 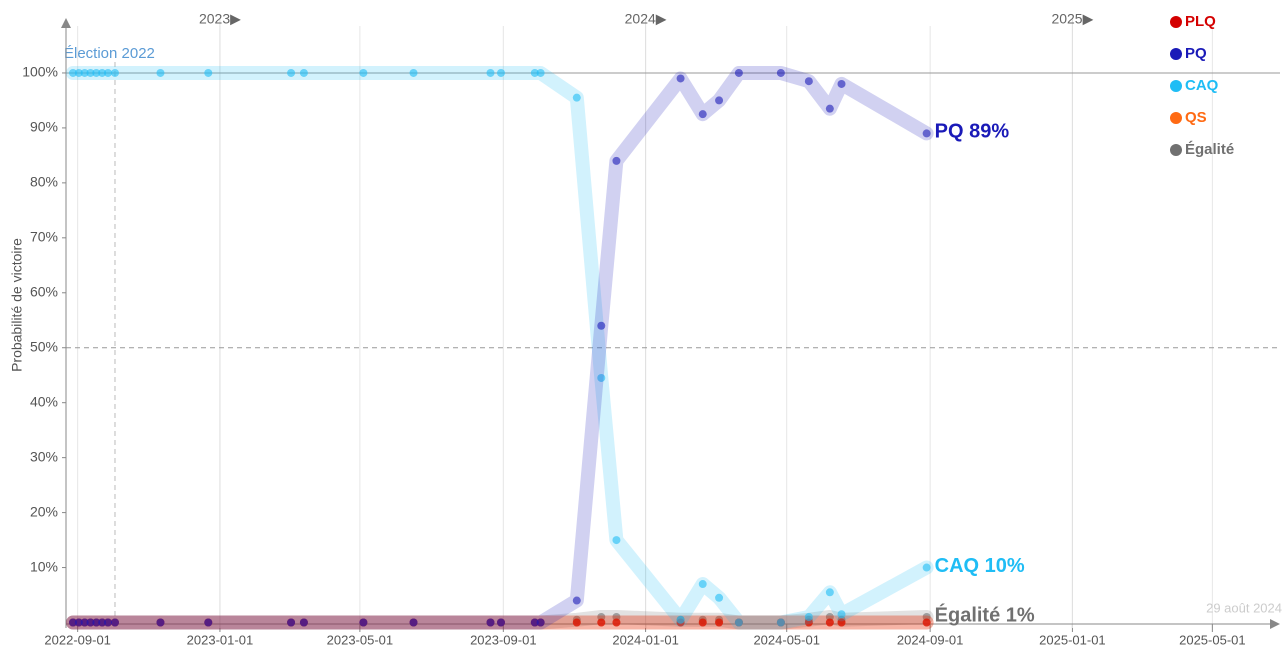 I want to click on y-tick-label: 30%, so click(x=44, y=456).